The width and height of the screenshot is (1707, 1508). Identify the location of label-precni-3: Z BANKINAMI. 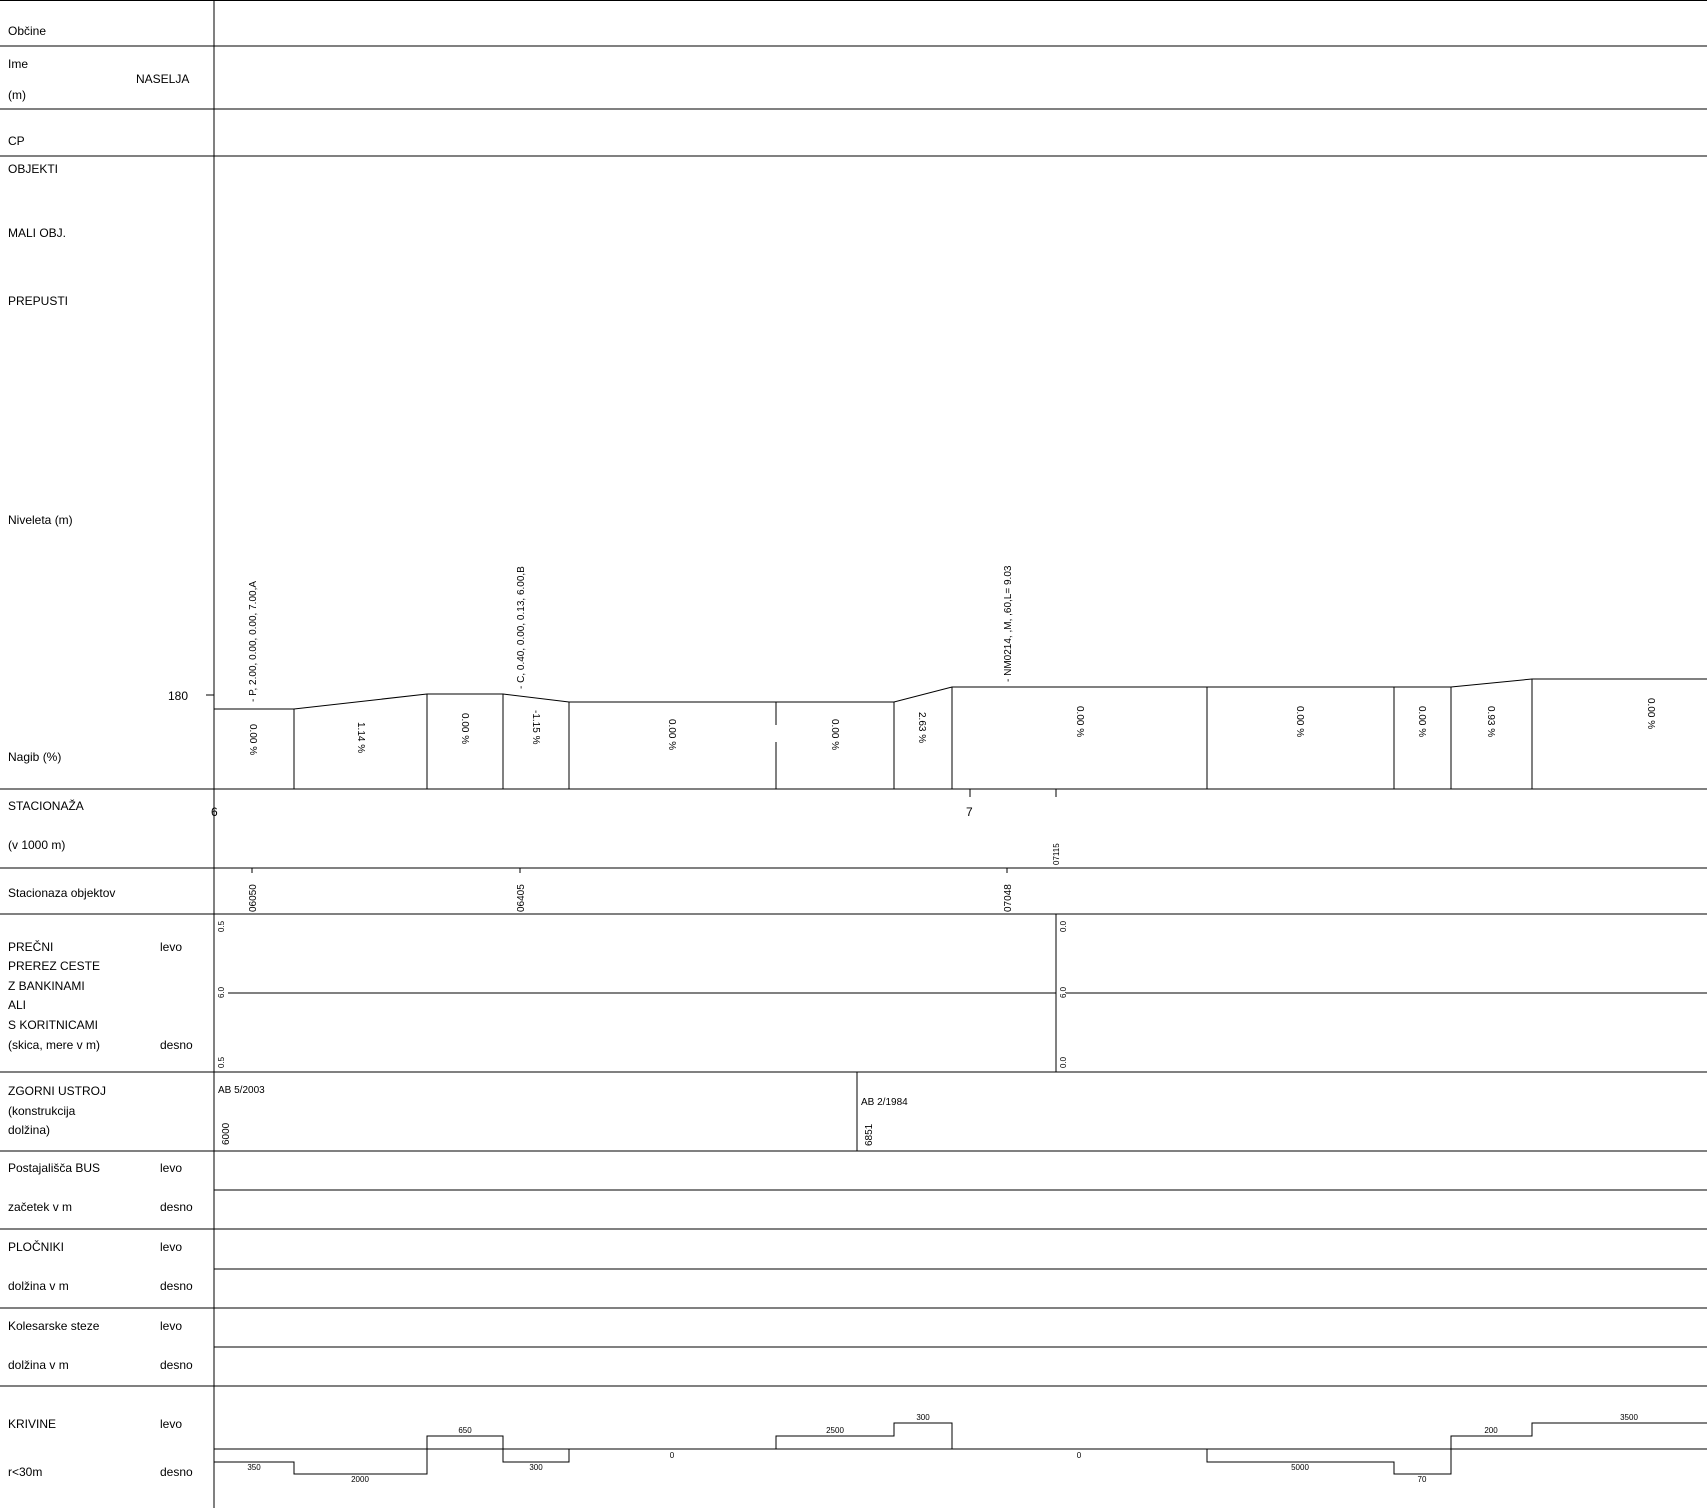
(46, 986).